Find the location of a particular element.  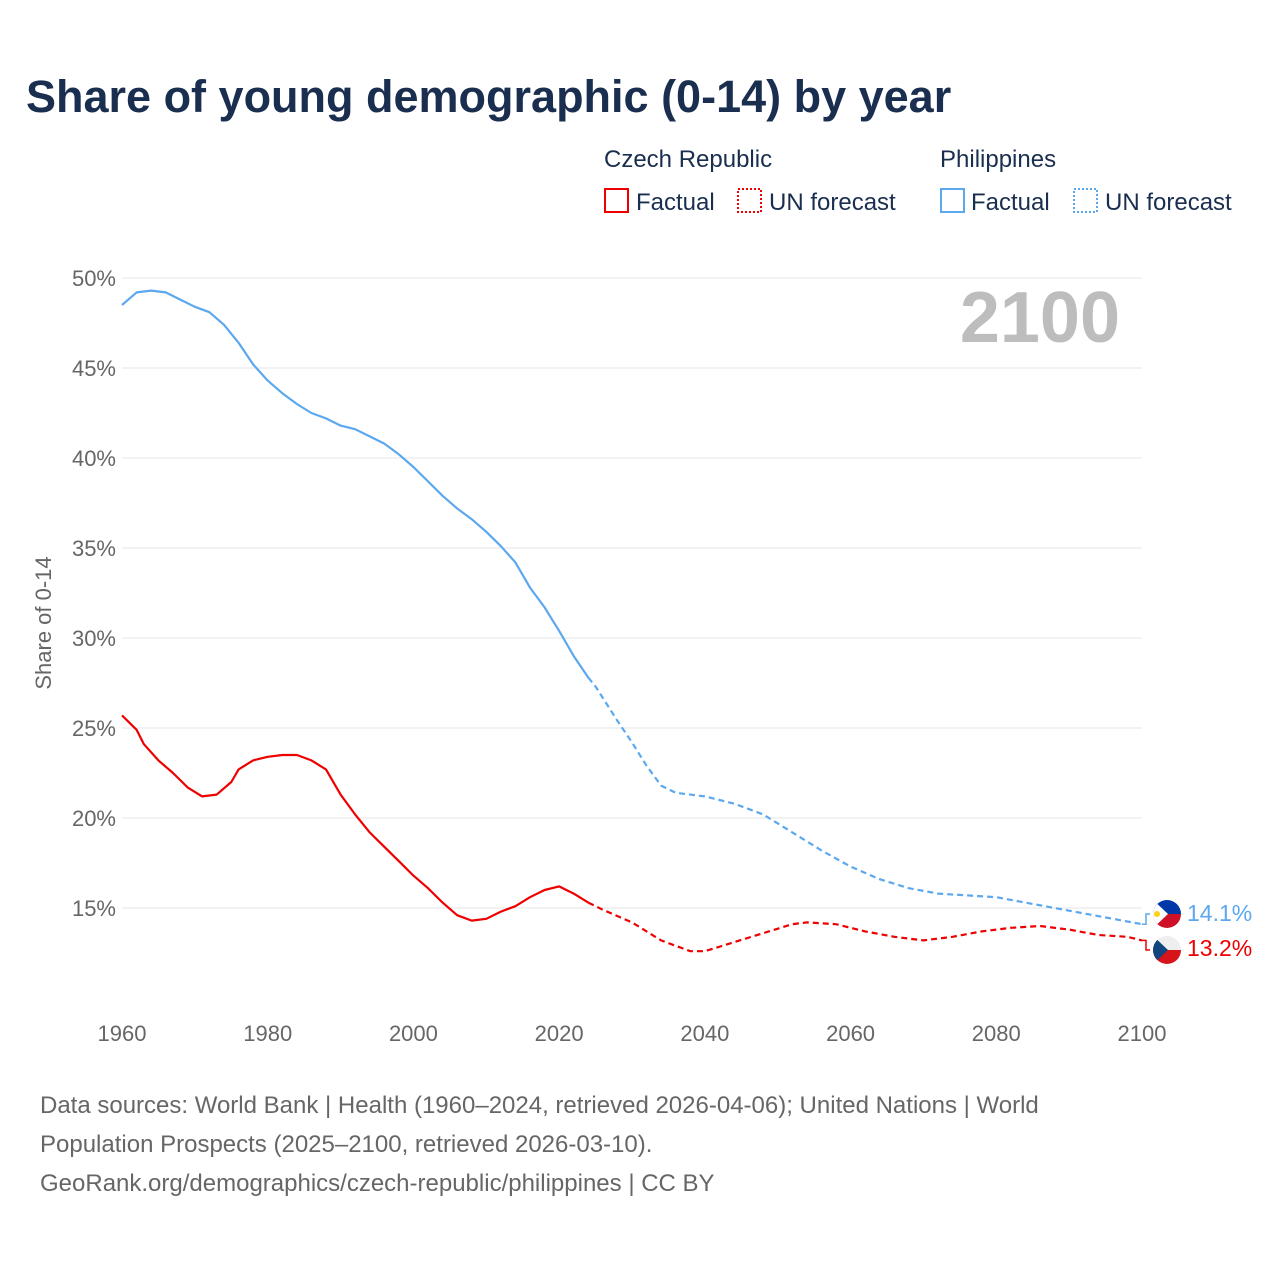

legend-swatch-philippines-factual is located at coordinates (952, 200).